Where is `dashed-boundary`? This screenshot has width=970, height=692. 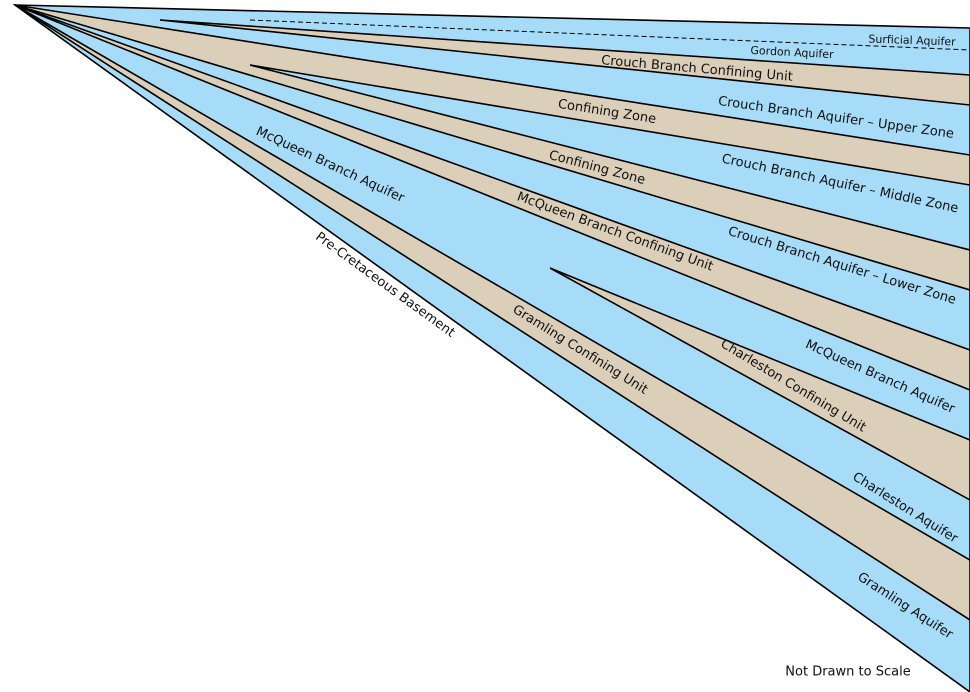 dashed-boundary is located at coordinates (609, 35).